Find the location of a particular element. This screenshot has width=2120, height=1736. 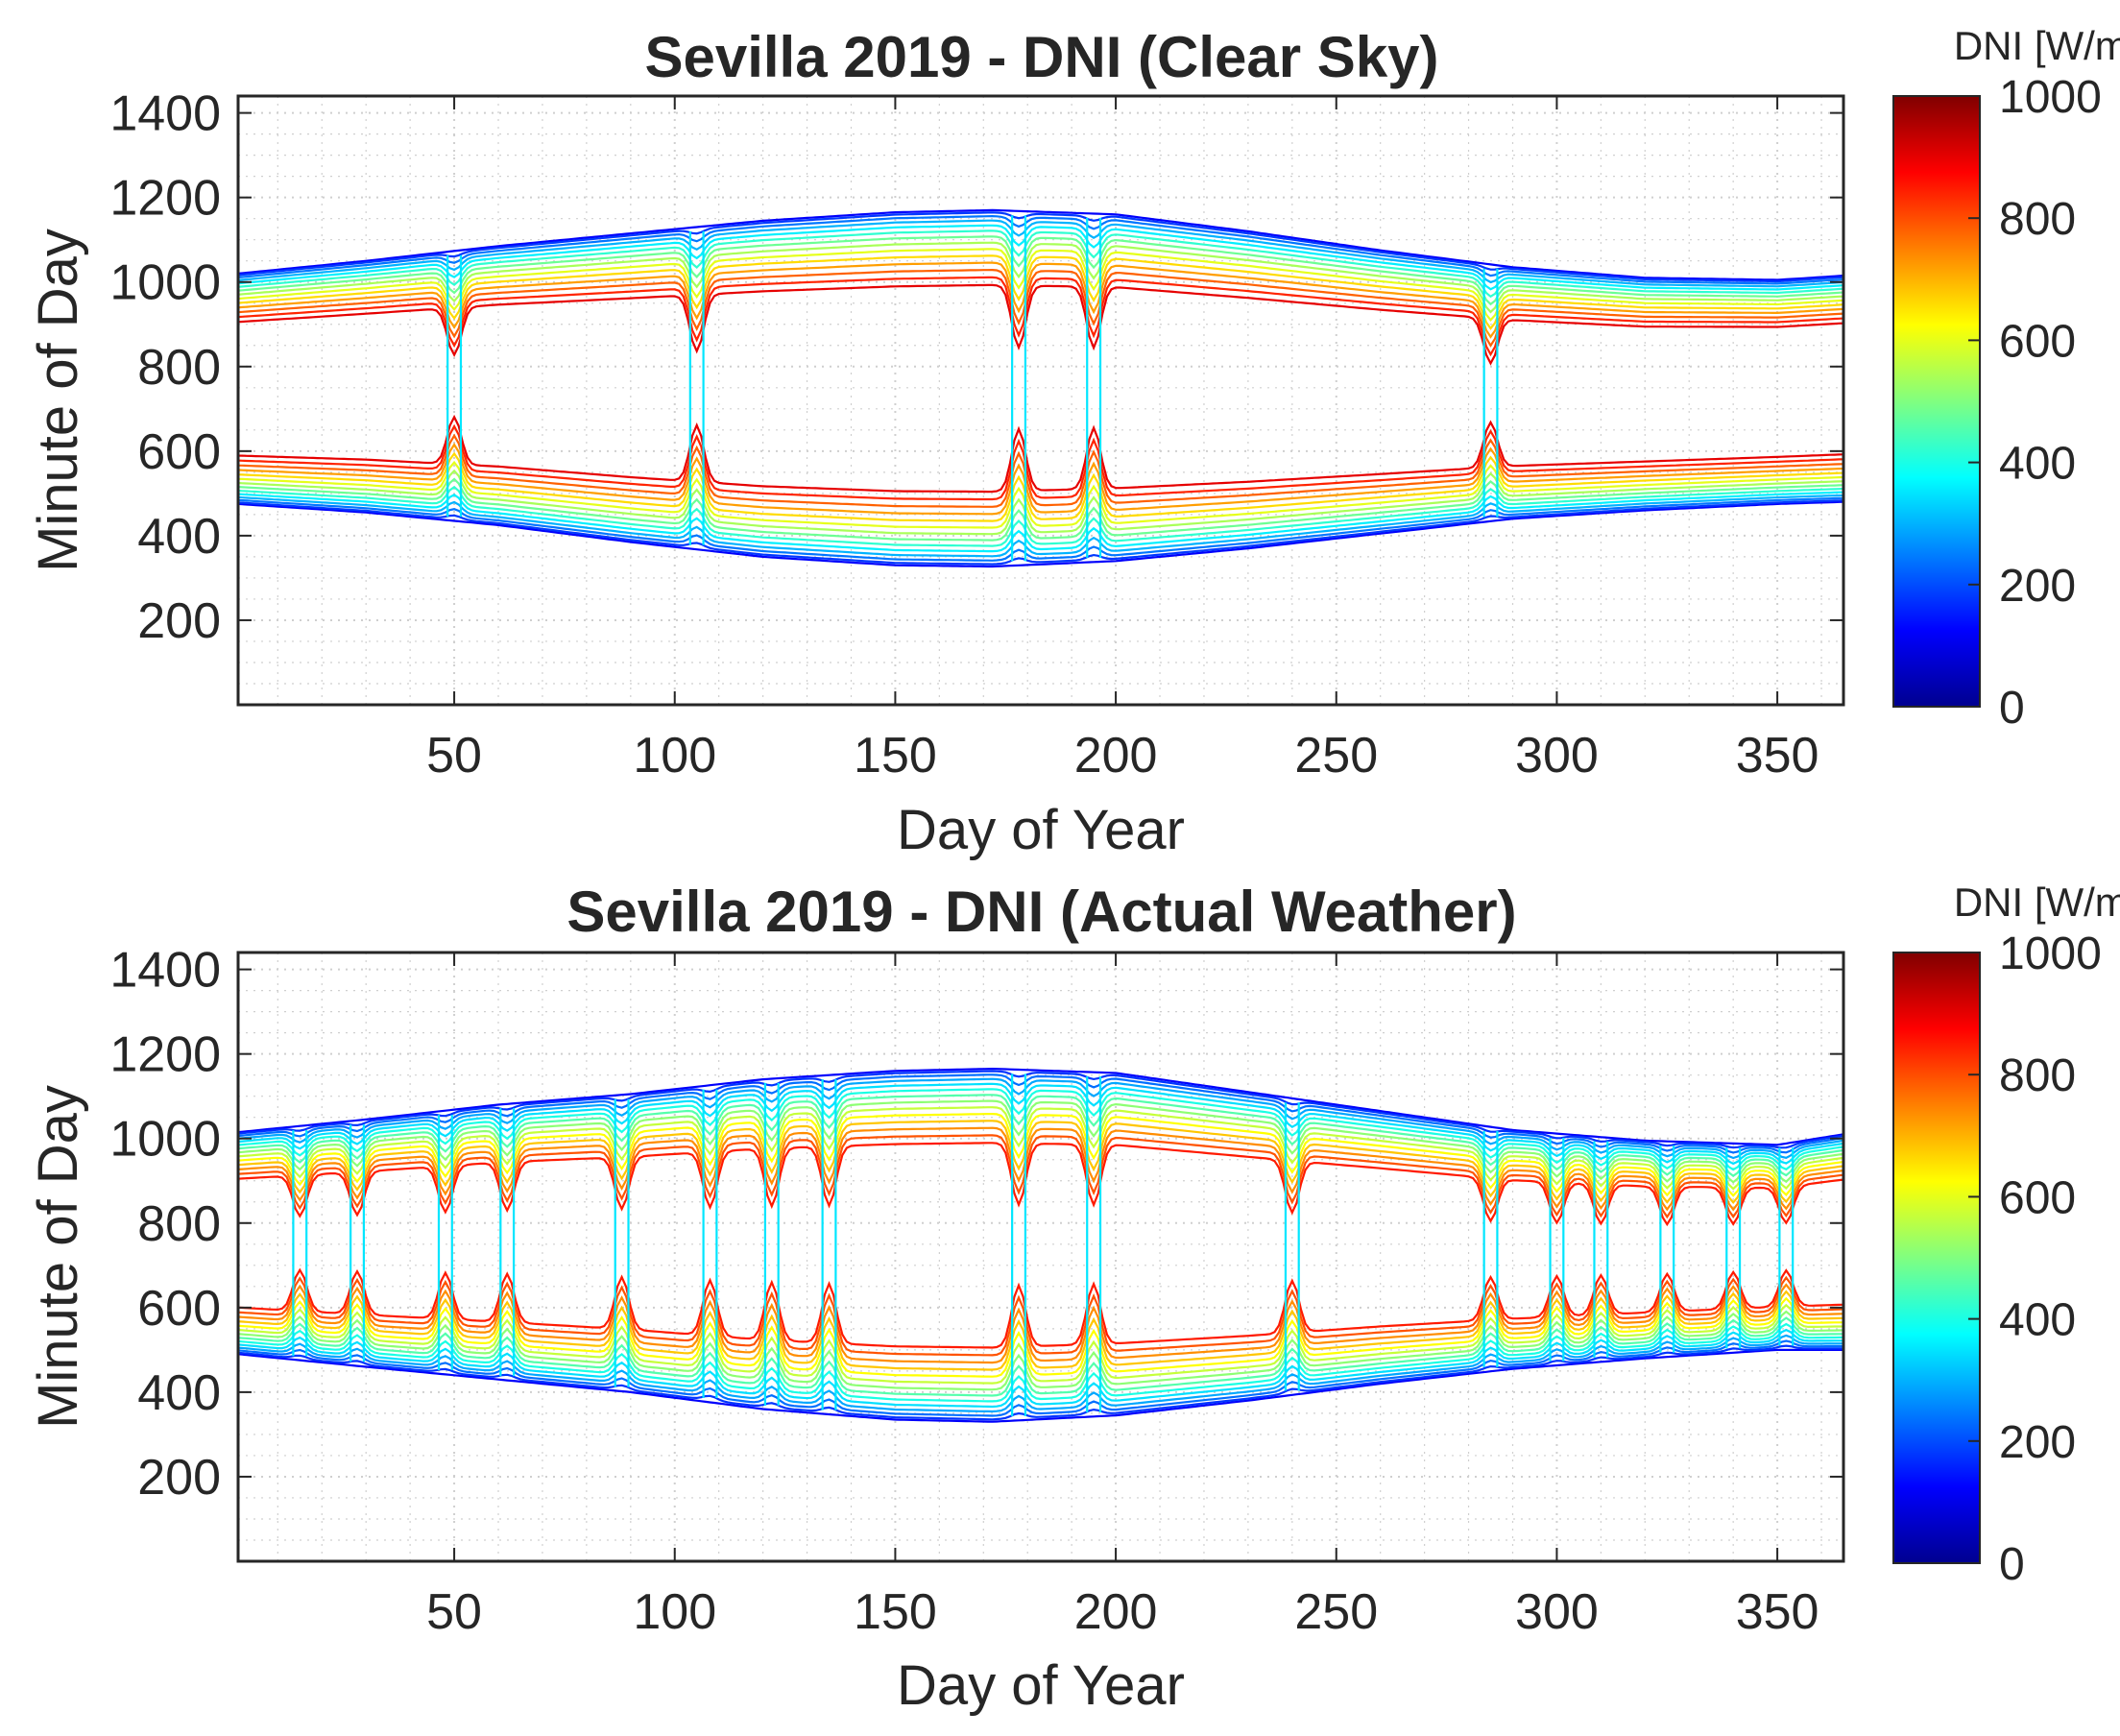

chart-title: Sevilla 2019 - DNI (Actual Weather) is located at coordinates (1041, 912).